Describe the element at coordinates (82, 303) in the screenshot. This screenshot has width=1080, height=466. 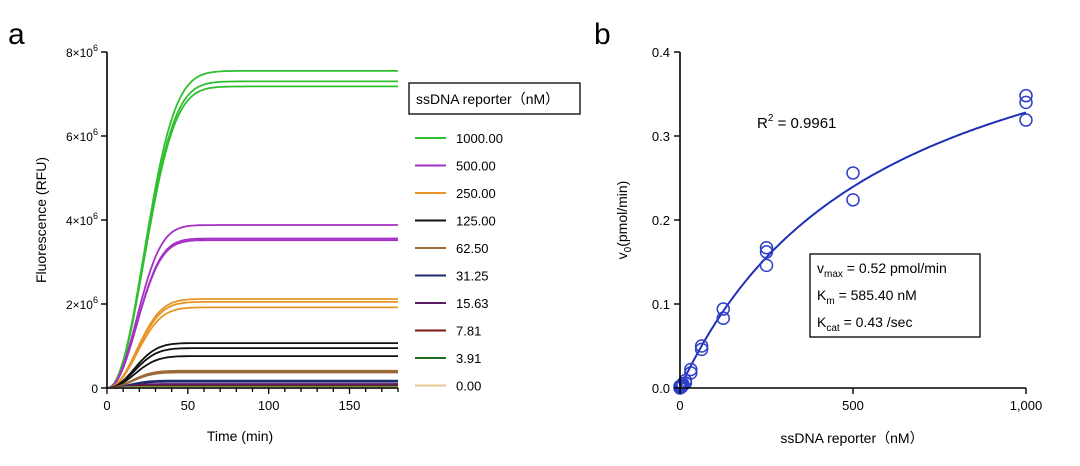
I see `y-tick-label: 2×10⁶` at that location.